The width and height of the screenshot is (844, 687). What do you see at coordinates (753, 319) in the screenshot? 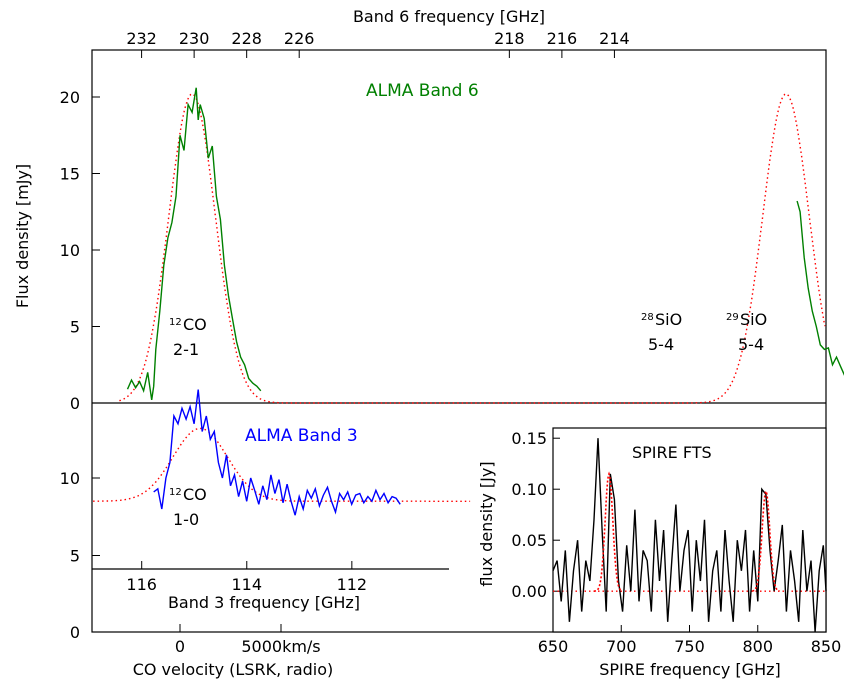
I see `sio29-species: SiO` at bounding box center [753, 319].